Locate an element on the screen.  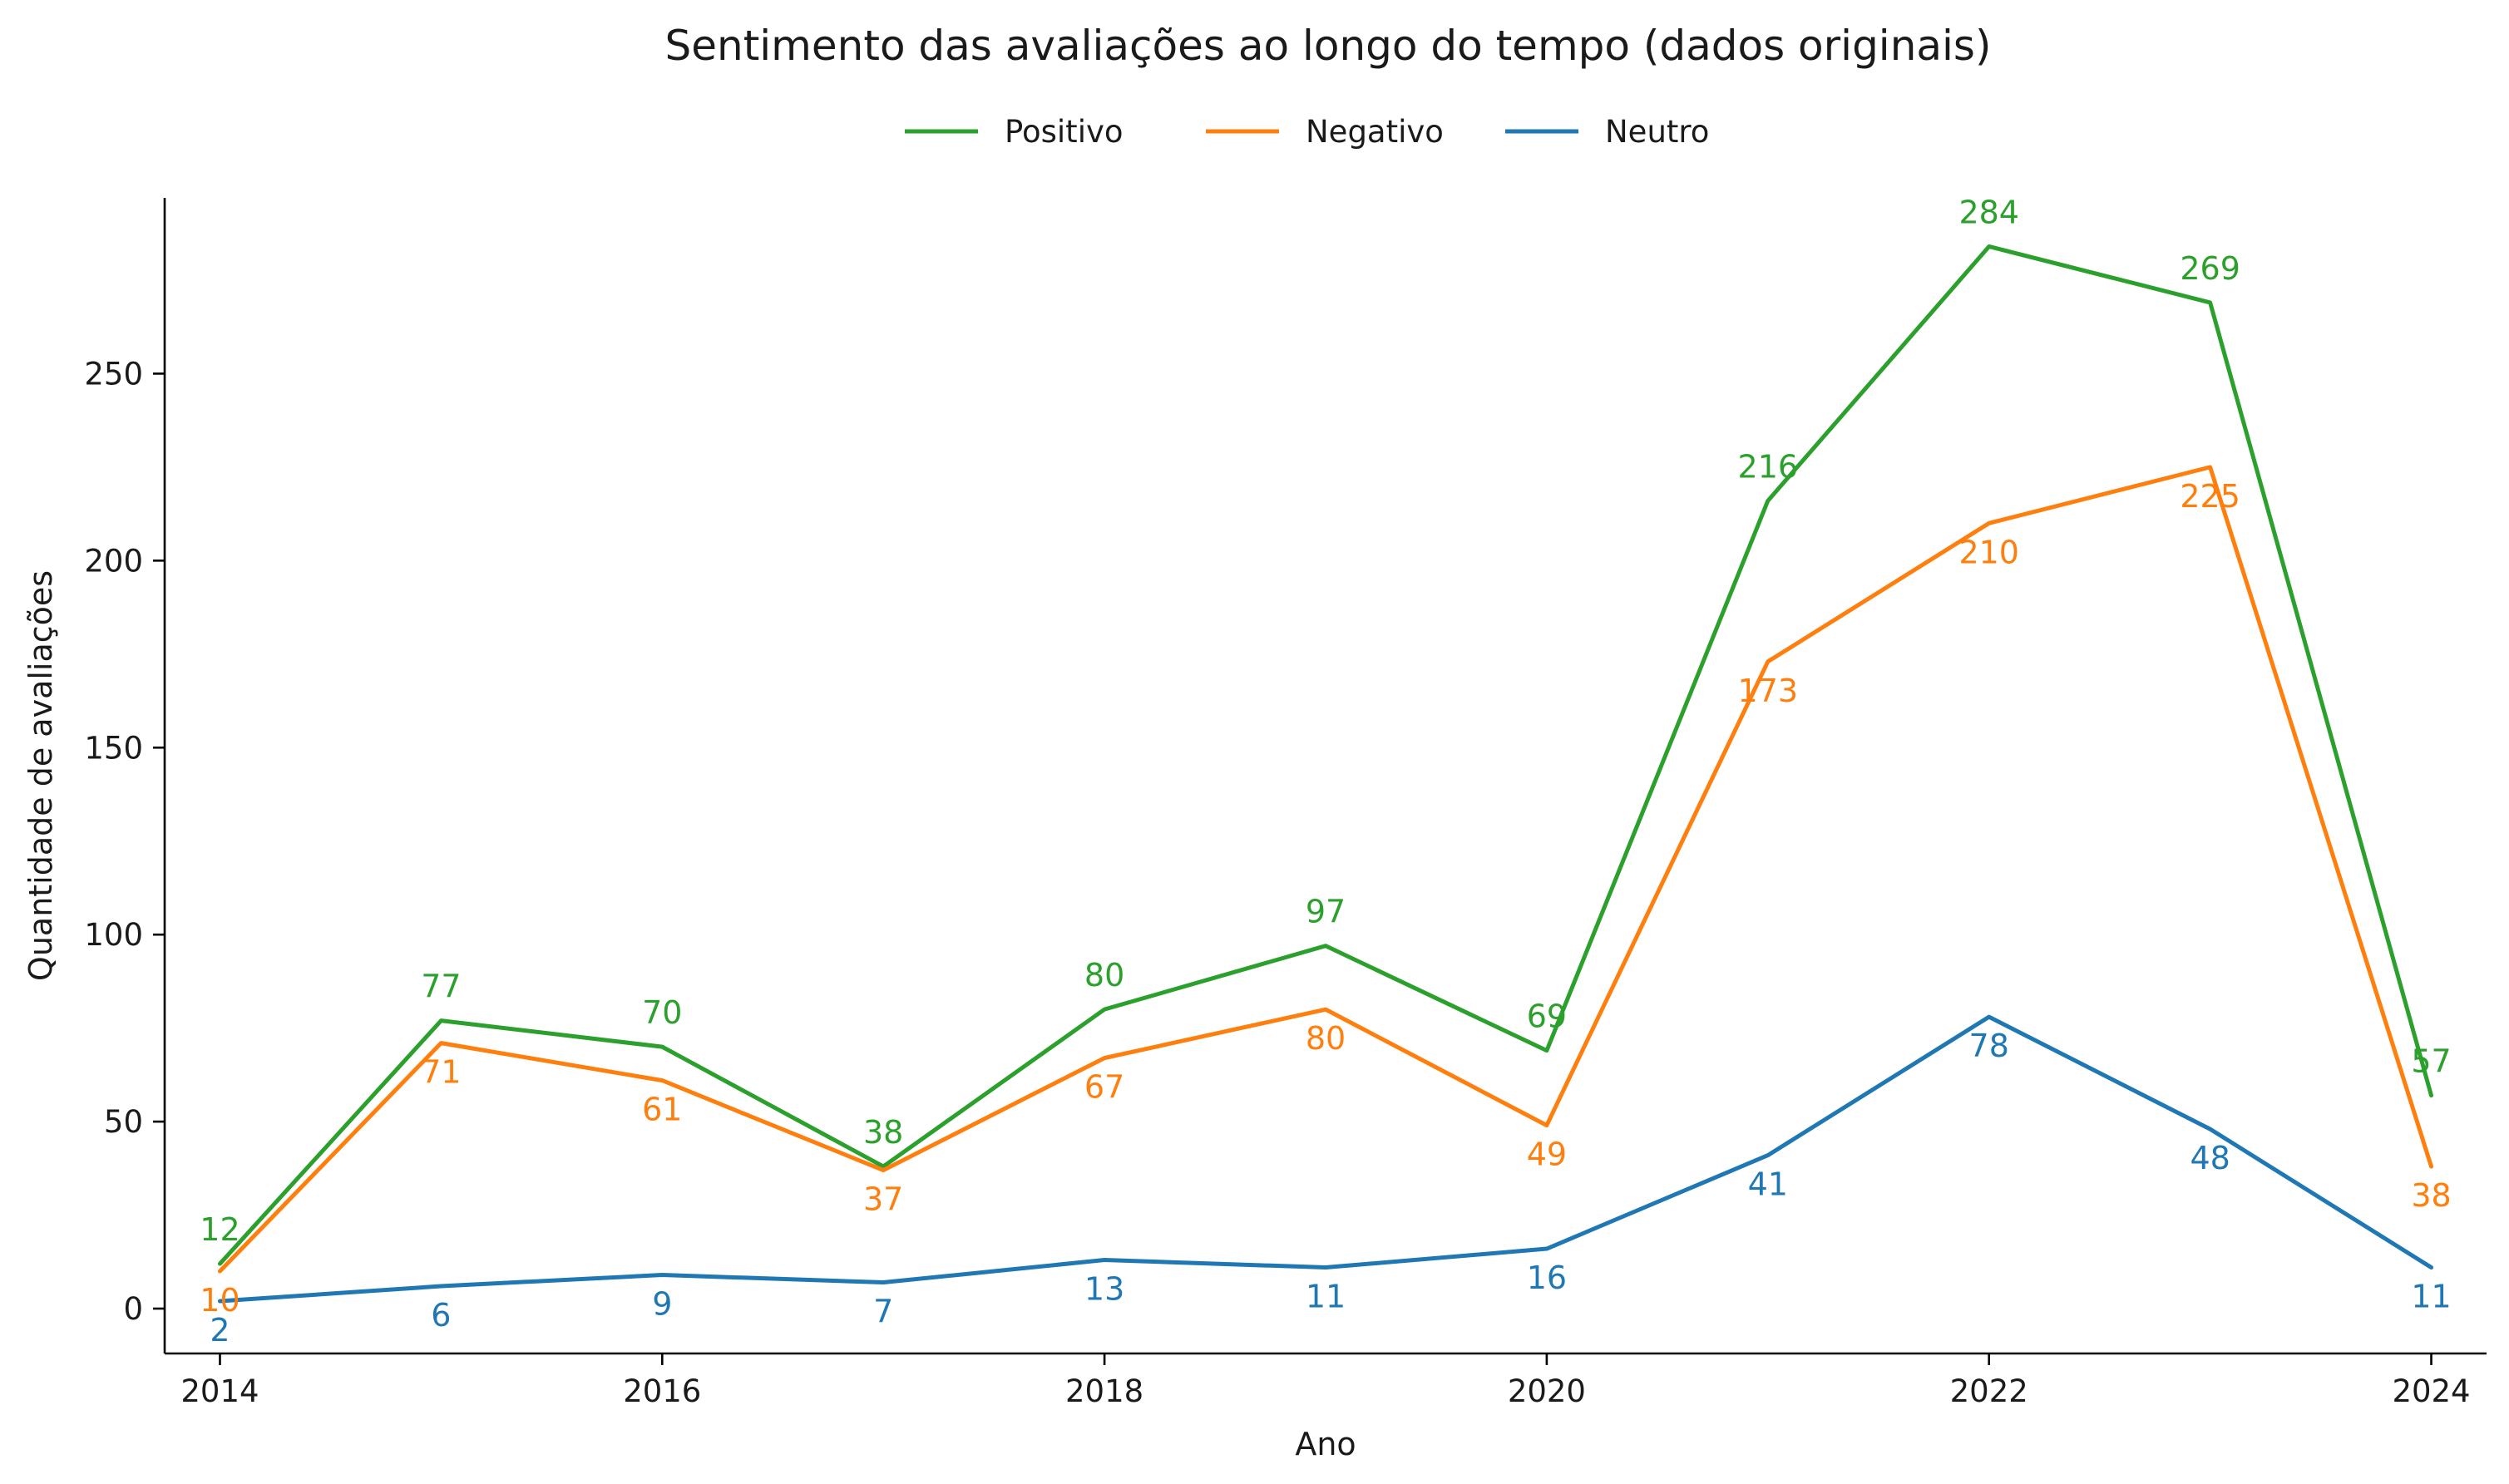
data-label-positivo-2021: 216 is located at coordinates (1768, 466).